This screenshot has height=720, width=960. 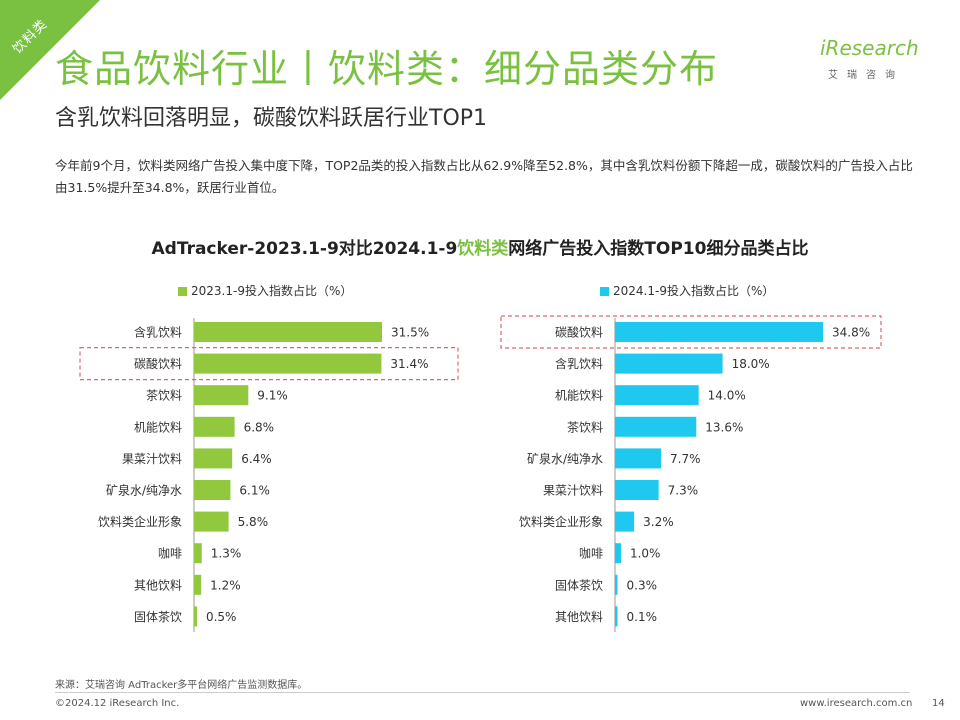 I want to click on value-label-0-6: 5.8%, so click(x=253, y=522).